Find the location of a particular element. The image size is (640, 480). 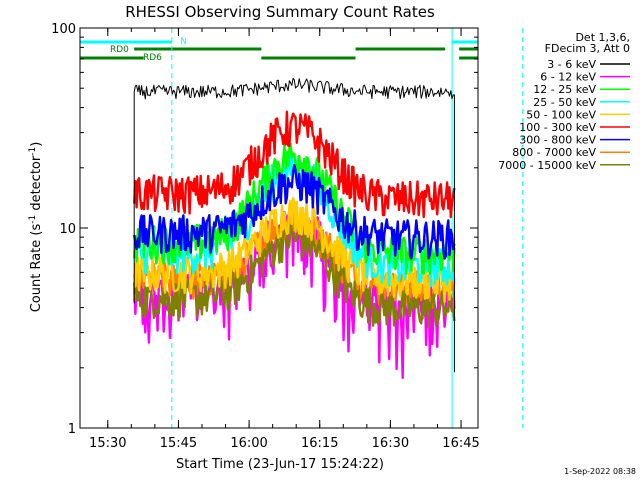

legend-label-8: 7000 - 15000 keV is located at coordinates (547, 165).